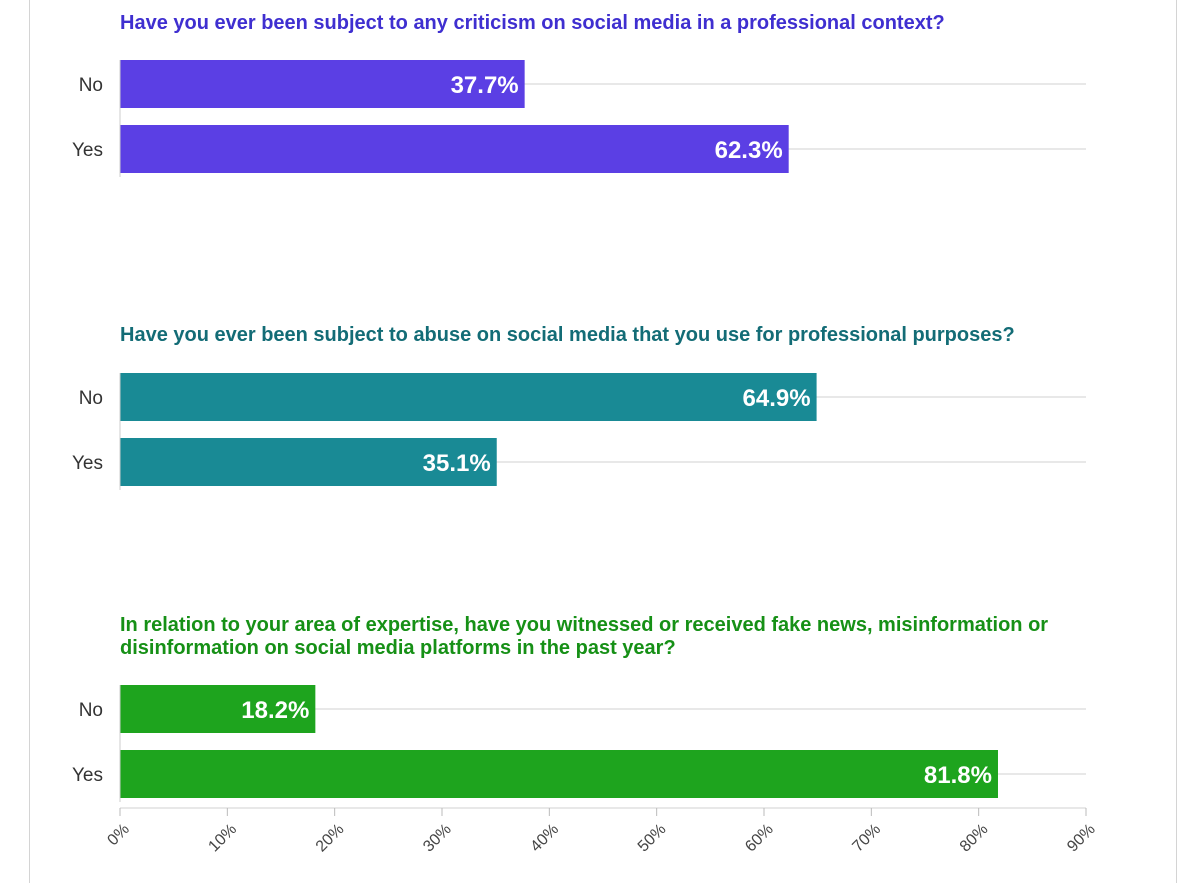 The image size is (1200, 883). What do you see at coordinates (275, 710) in the screenshot?
I see `bar-value-label: 18.2%` at bounding box center [275, 710].